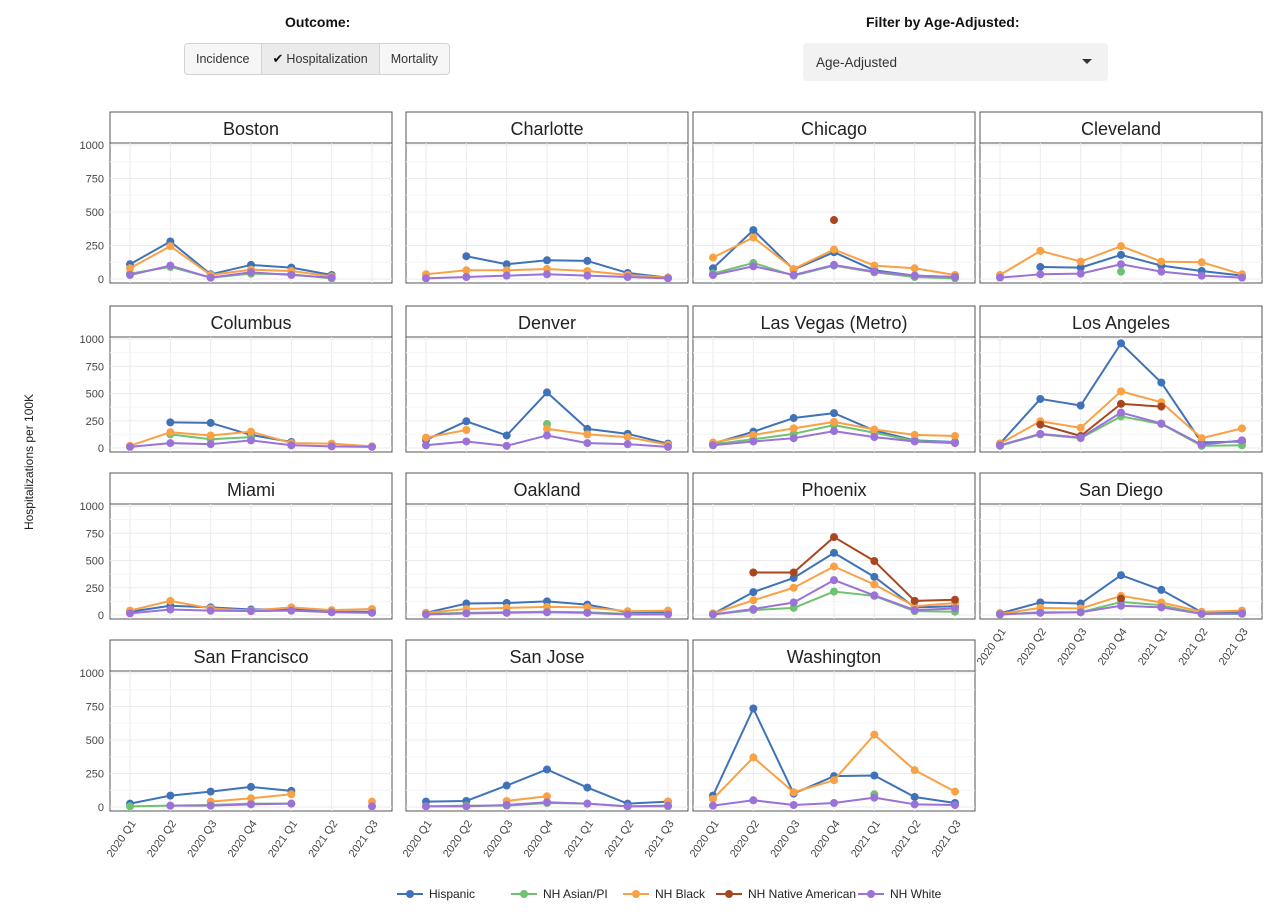 Image resolution: width=1280 pixels, height=917 pixels. Describe the element at coordinates (223, 59) in the screenshot. I see `outcome-incidence-button: Incidence` at that location.